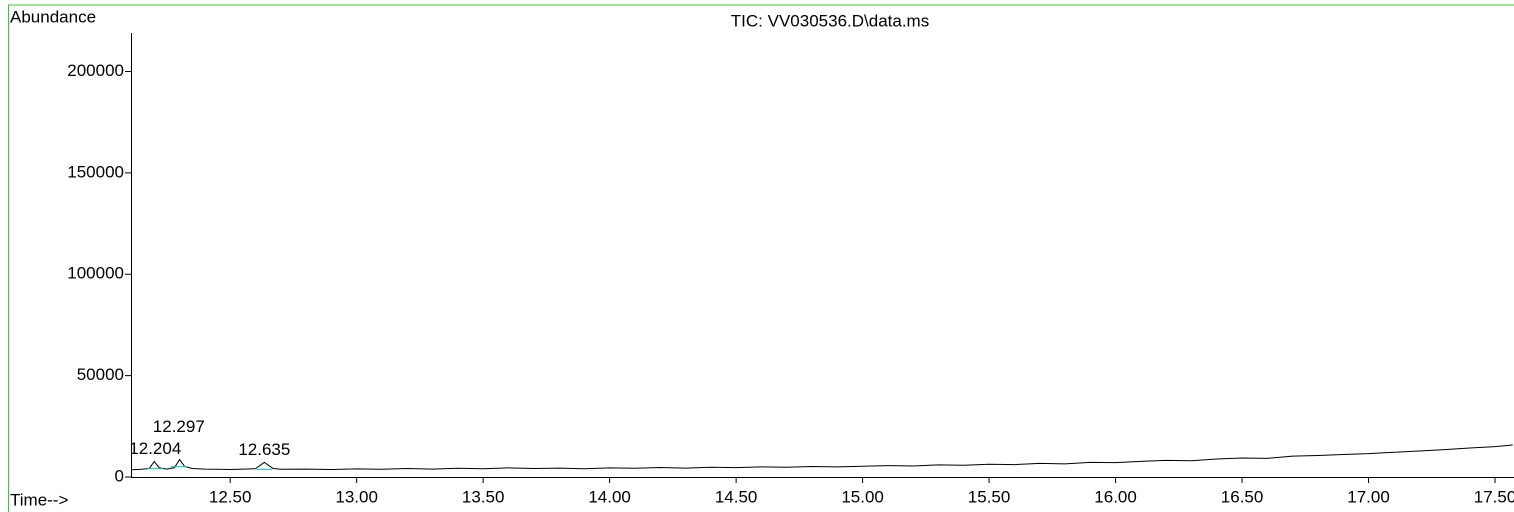  I want to click on peak-label: 12.297, so click(179, 426).